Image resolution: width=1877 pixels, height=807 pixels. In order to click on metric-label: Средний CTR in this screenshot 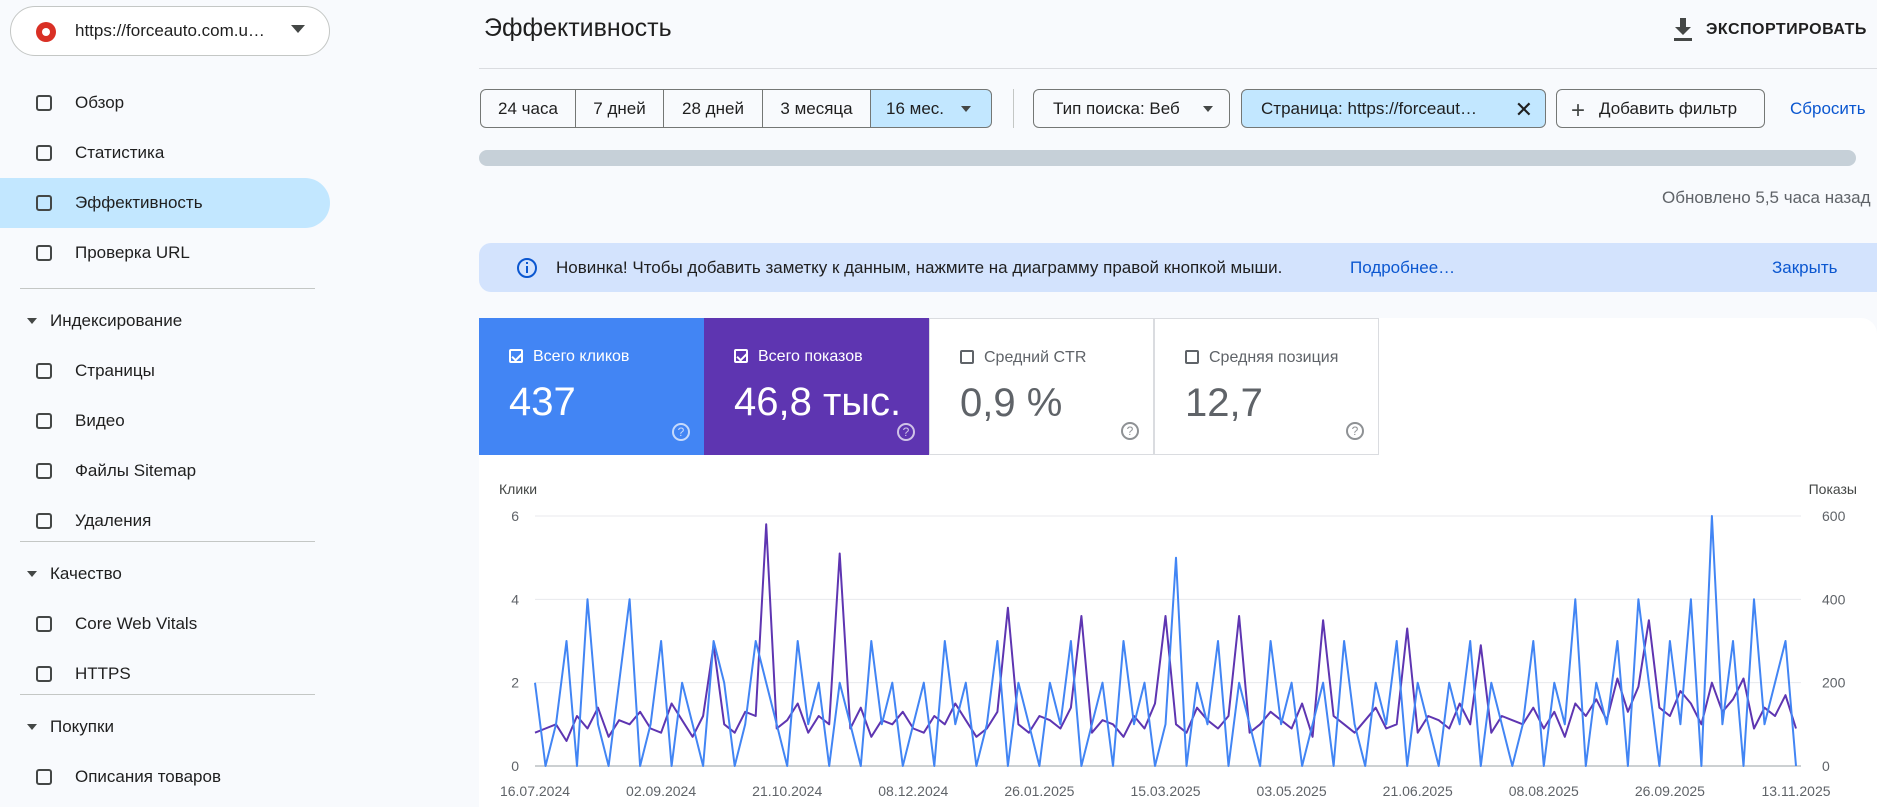, I will do `click(1023, 358)`.